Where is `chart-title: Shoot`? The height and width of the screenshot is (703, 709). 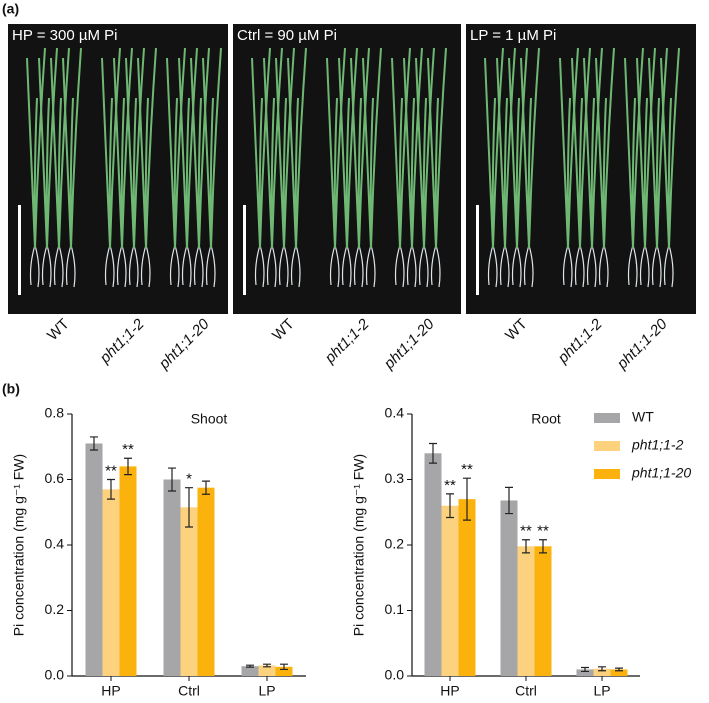
chart-title: Shoot is located at coordinates (209, 419).